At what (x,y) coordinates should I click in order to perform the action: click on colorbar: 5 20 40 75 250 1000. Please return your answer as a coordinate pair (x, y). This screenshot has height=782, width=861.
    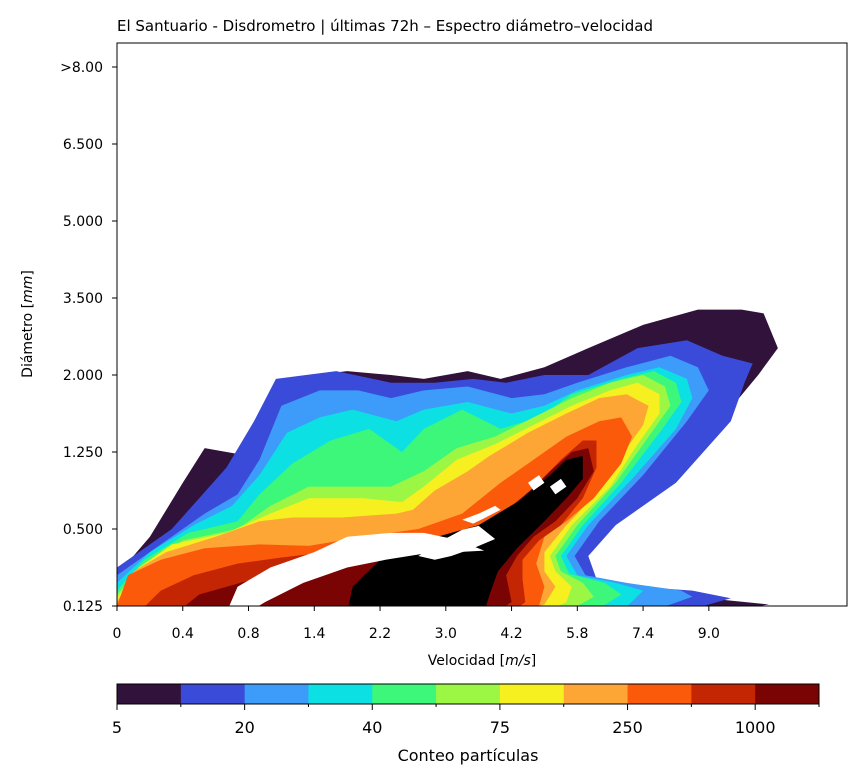
    Looking at the image, I should click on (466, 710).